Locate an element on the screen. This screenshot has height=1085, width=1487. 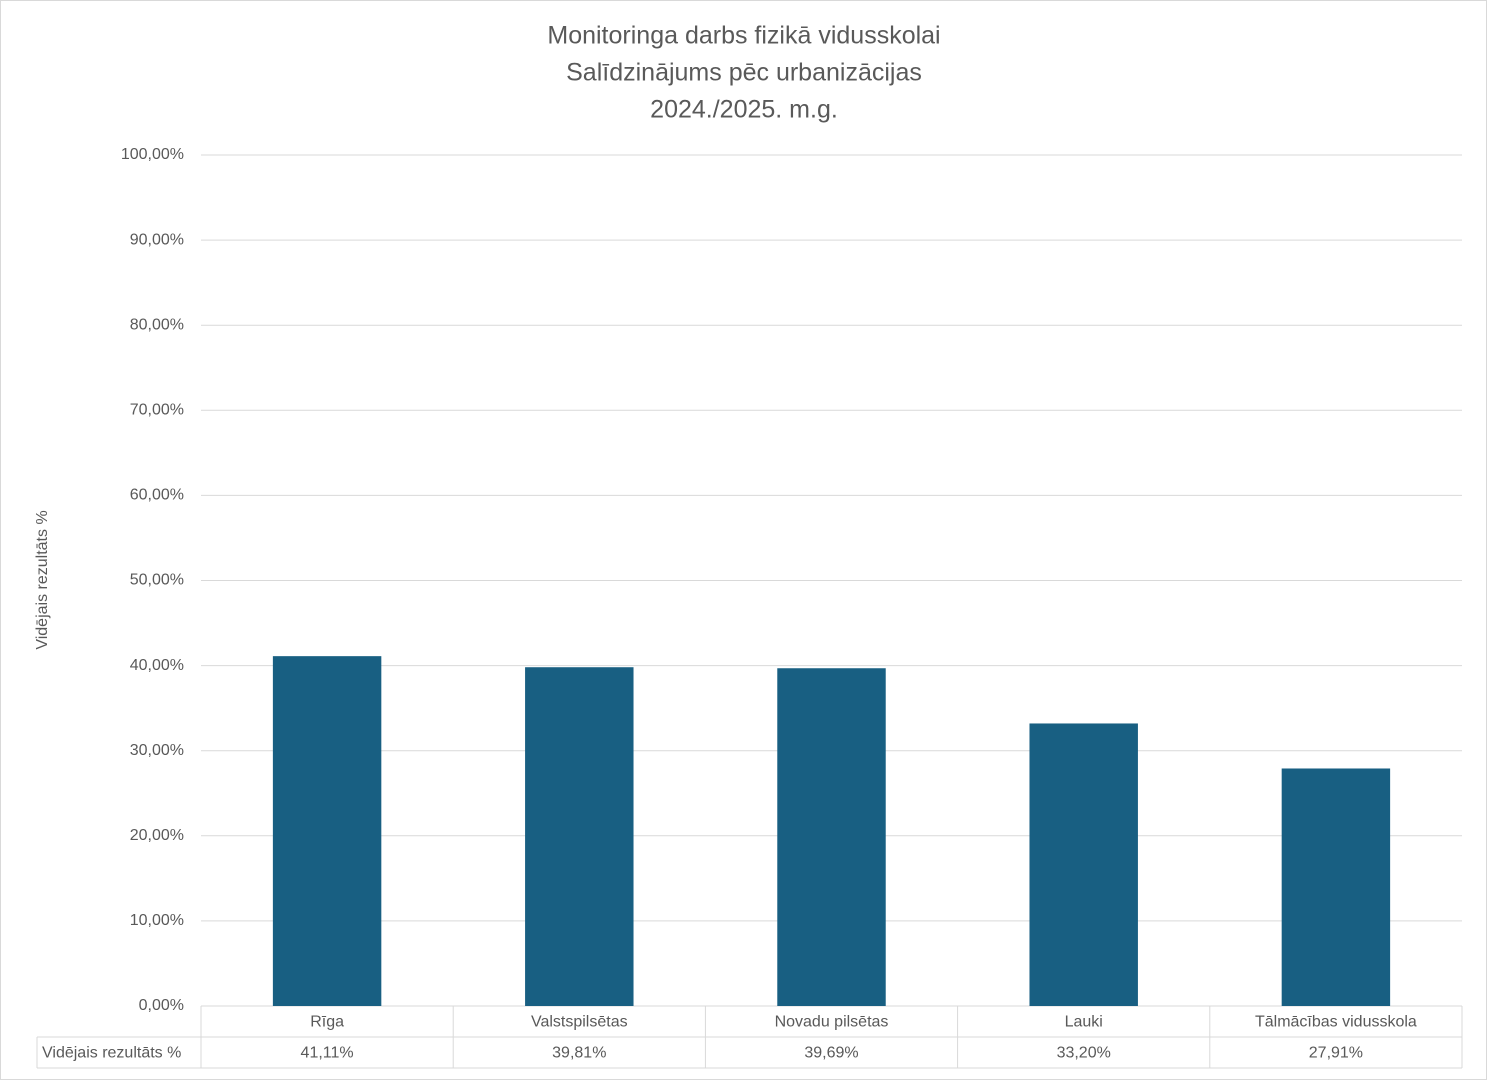
y-tick-label: 60,00% is located at coordinates (157, 495).